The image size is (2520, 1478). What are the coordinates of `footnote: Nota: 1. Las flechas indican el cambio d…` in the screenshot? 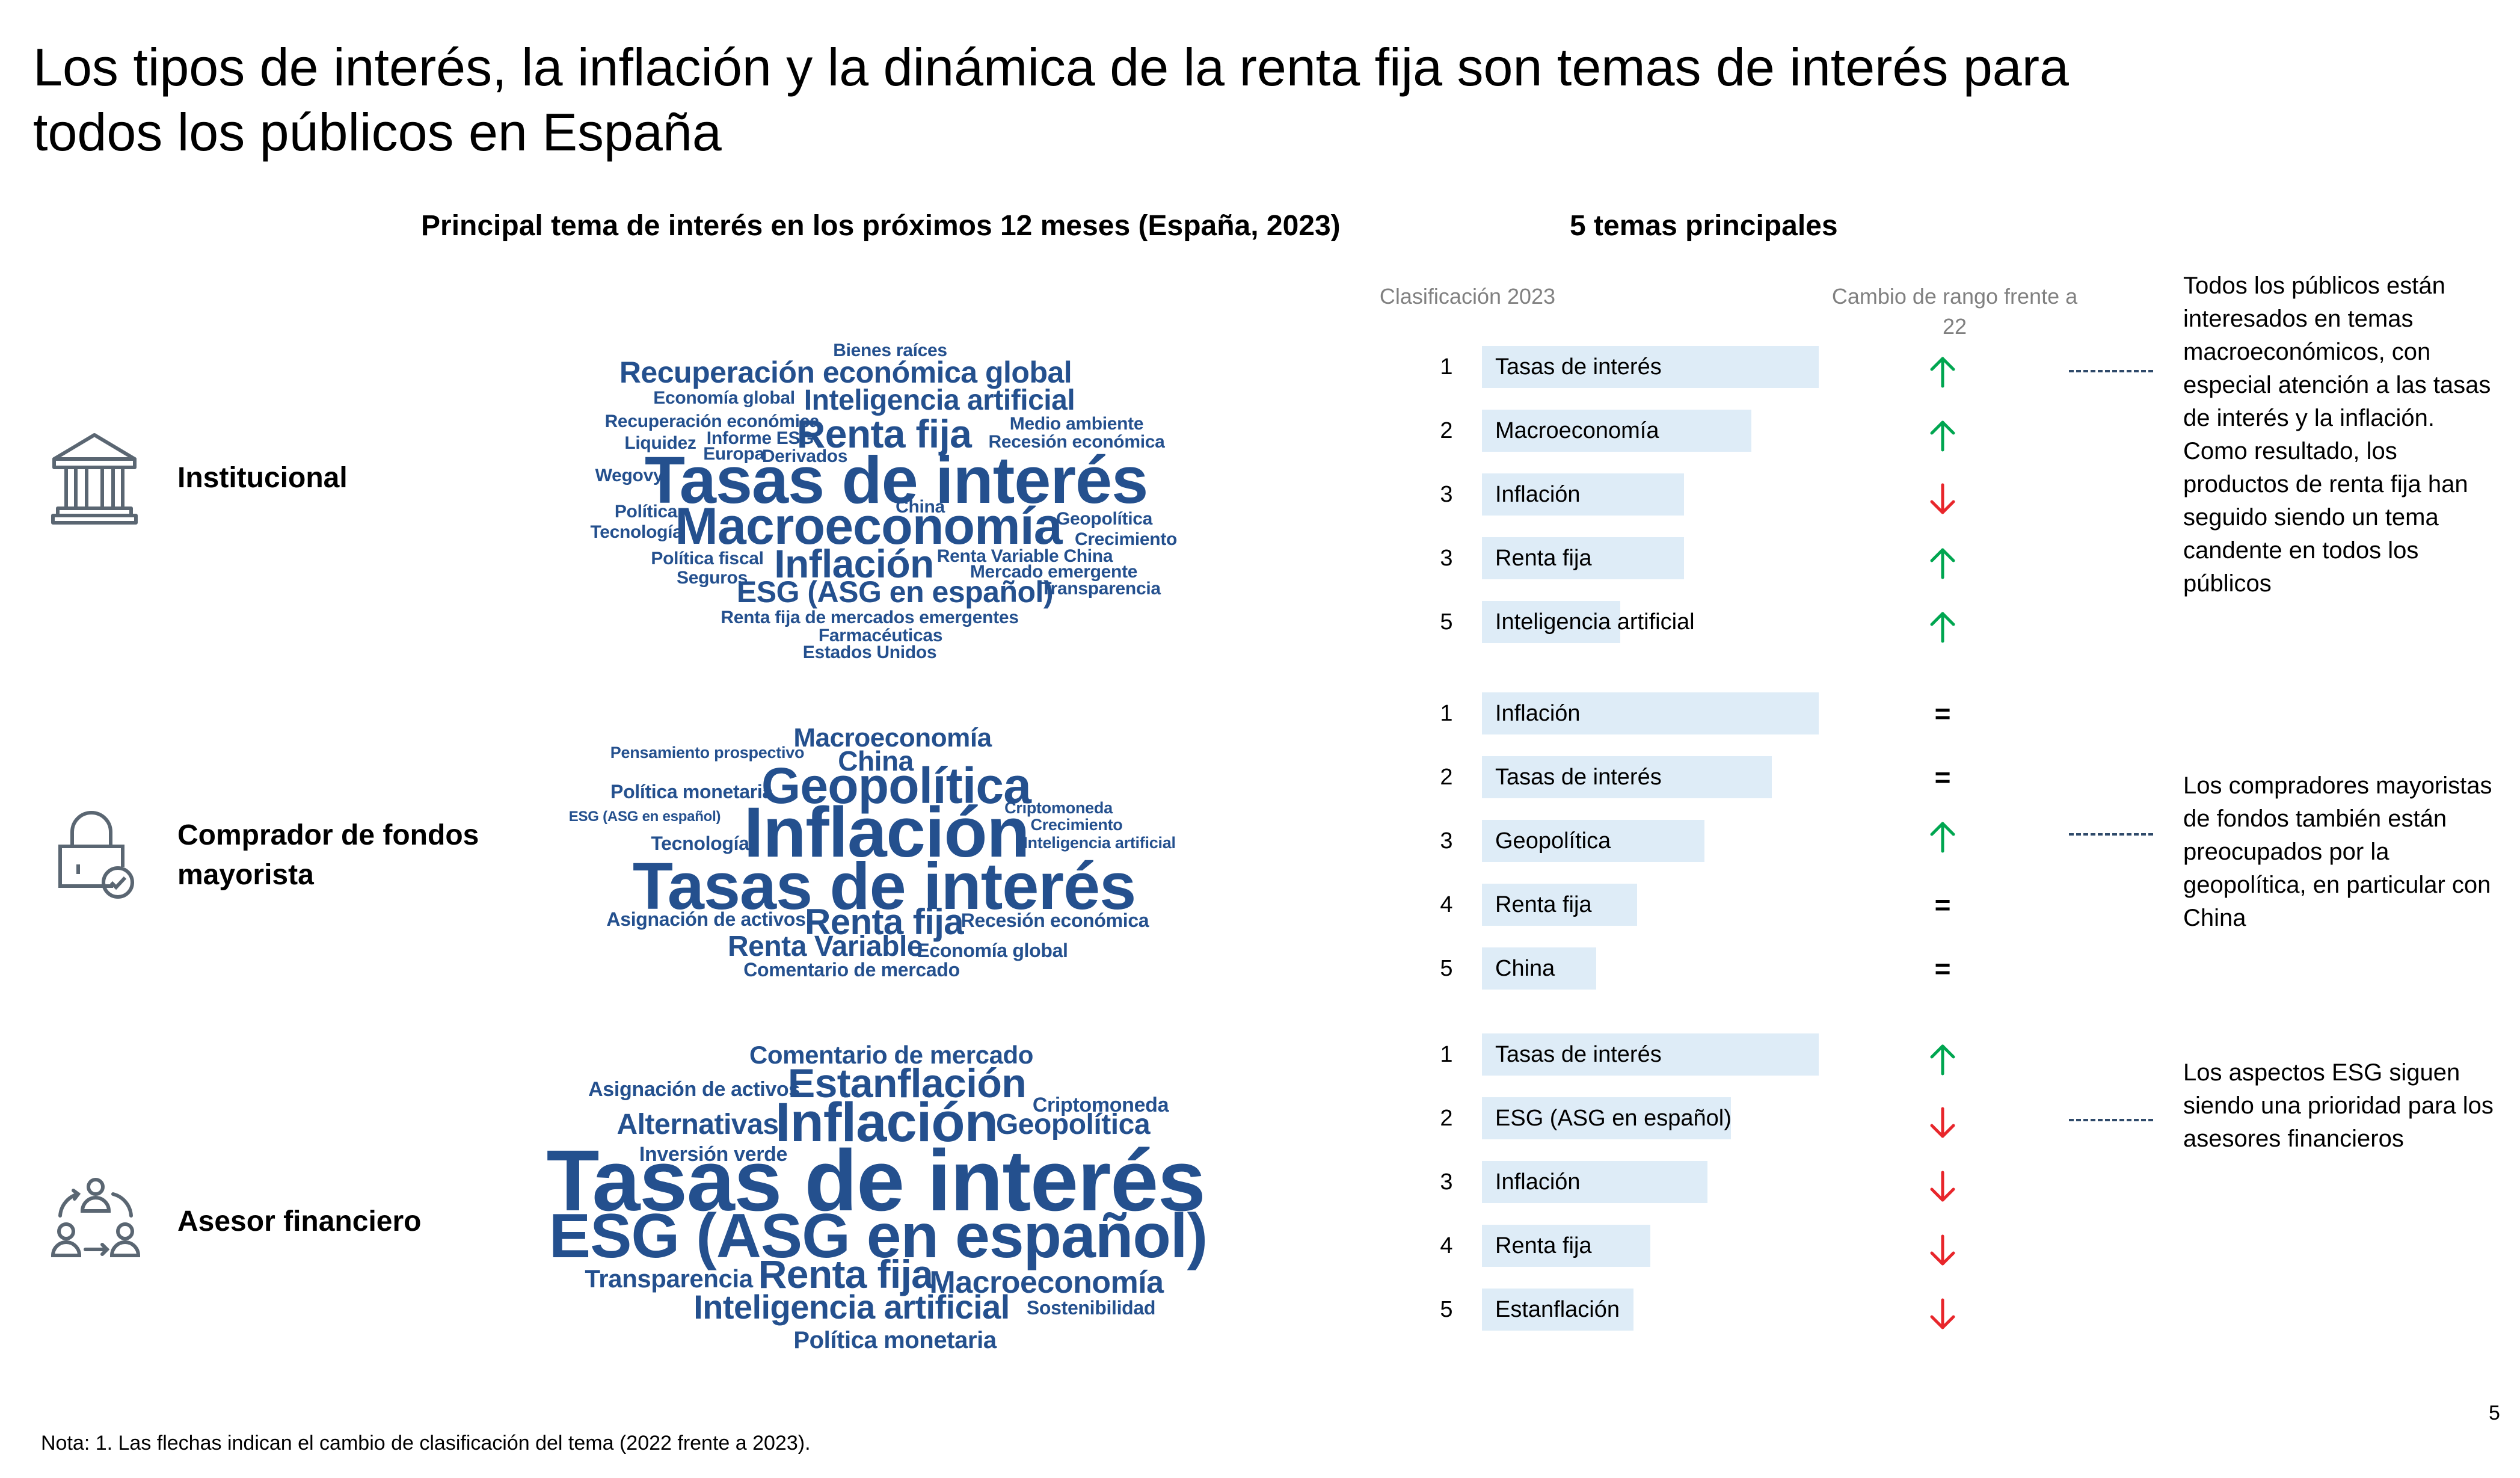 It's located at (426, 1443).